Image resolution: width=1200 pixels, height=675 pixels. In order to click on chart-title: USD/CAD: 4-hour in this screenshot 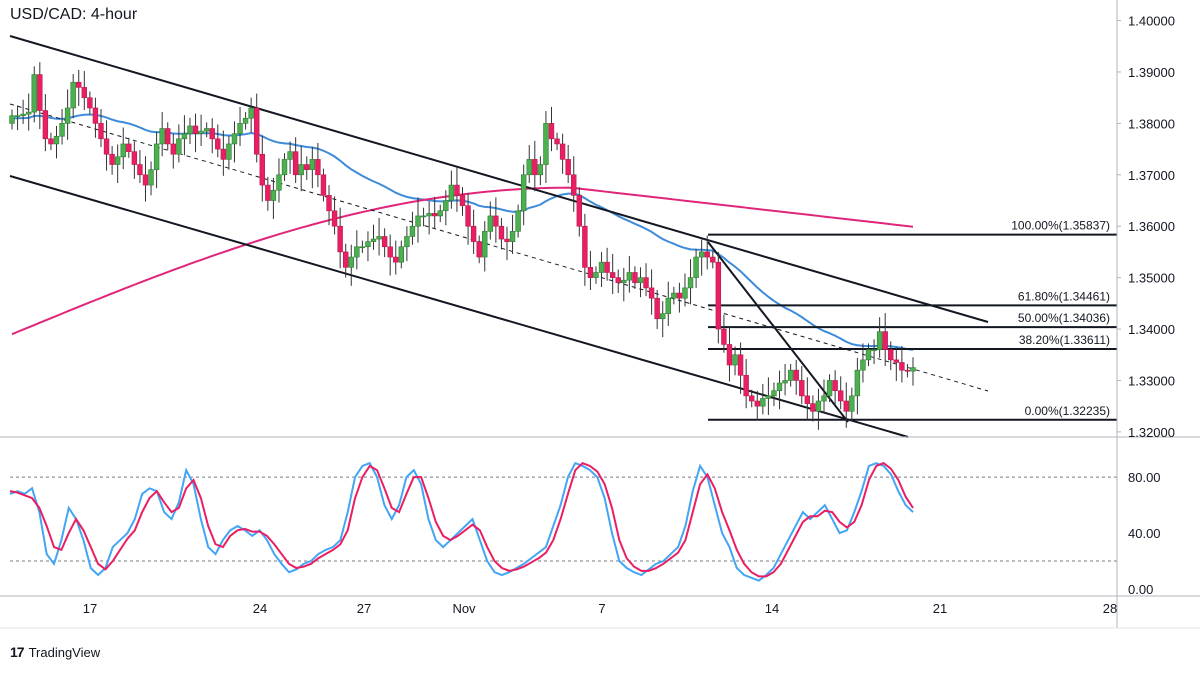, I will do `click(74, 14)`.